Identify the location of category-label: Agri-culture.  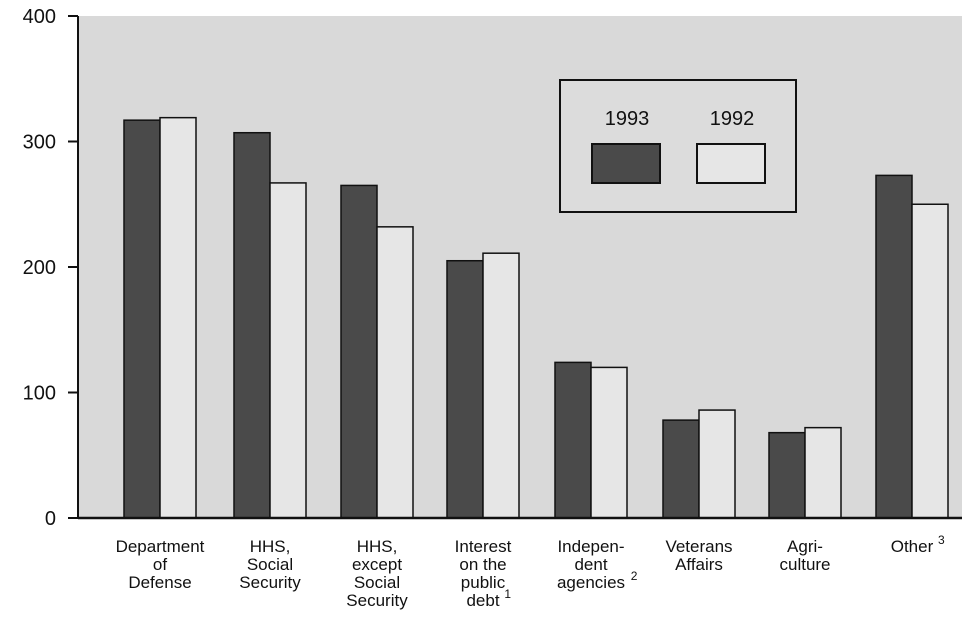
(804, 555).